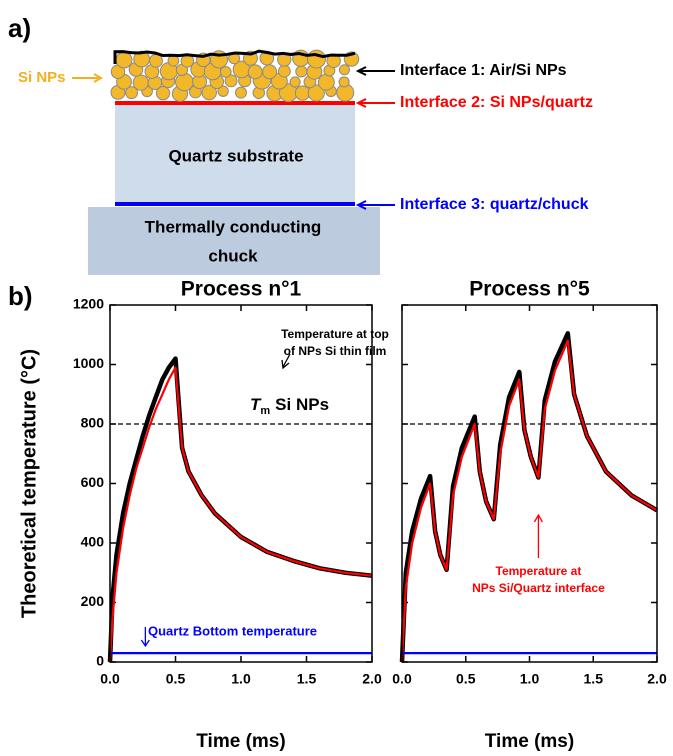  I want to click on annotation: of NPs Si thin film, so click(335, 351).